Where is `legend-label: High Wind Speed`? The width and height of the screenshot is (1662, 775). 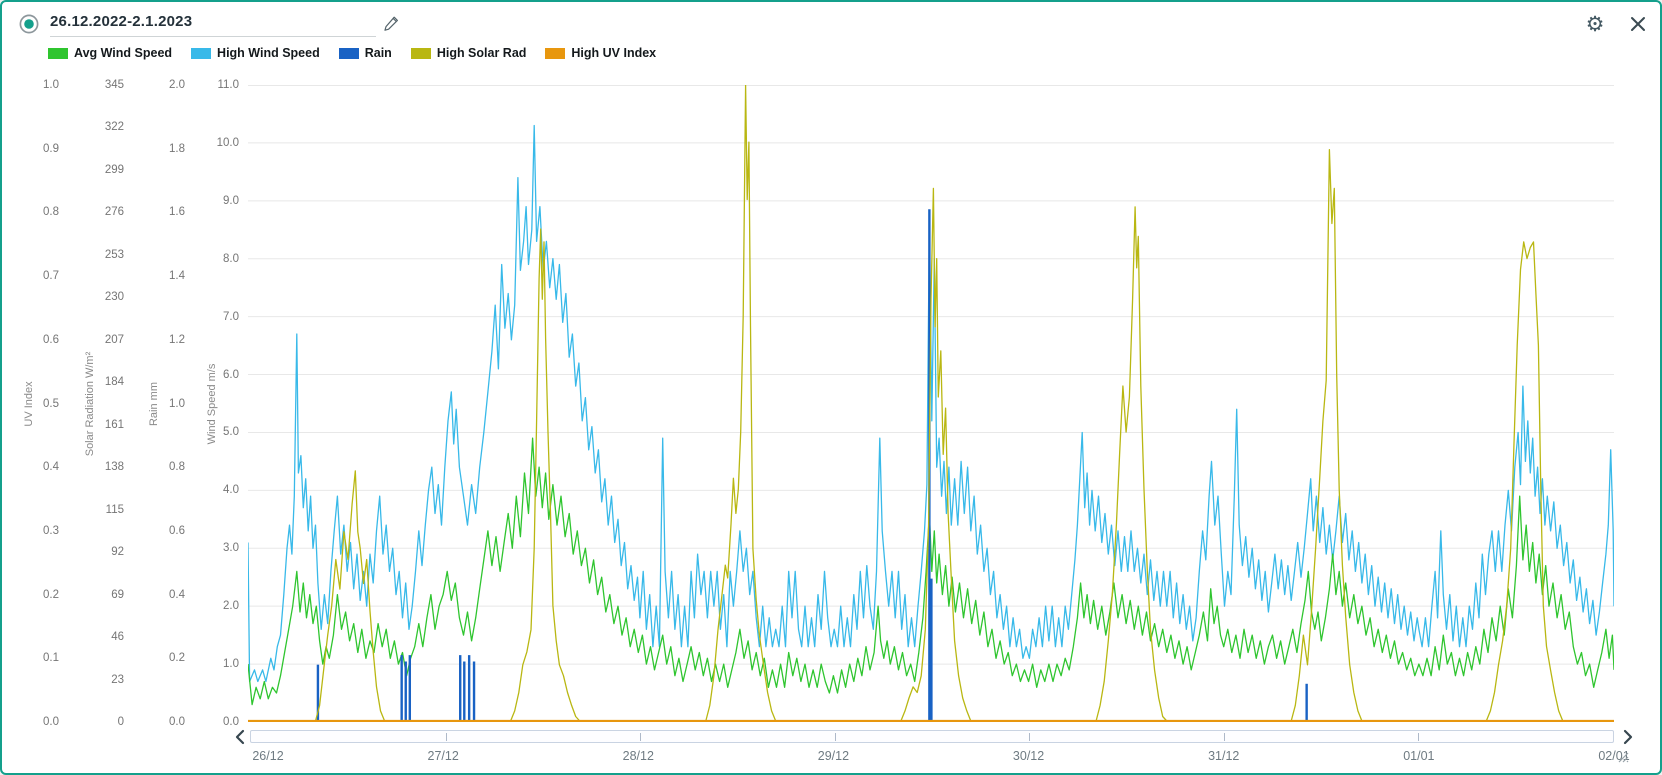
legend-label: High Wind Speed is located at coordinates (268, 53).